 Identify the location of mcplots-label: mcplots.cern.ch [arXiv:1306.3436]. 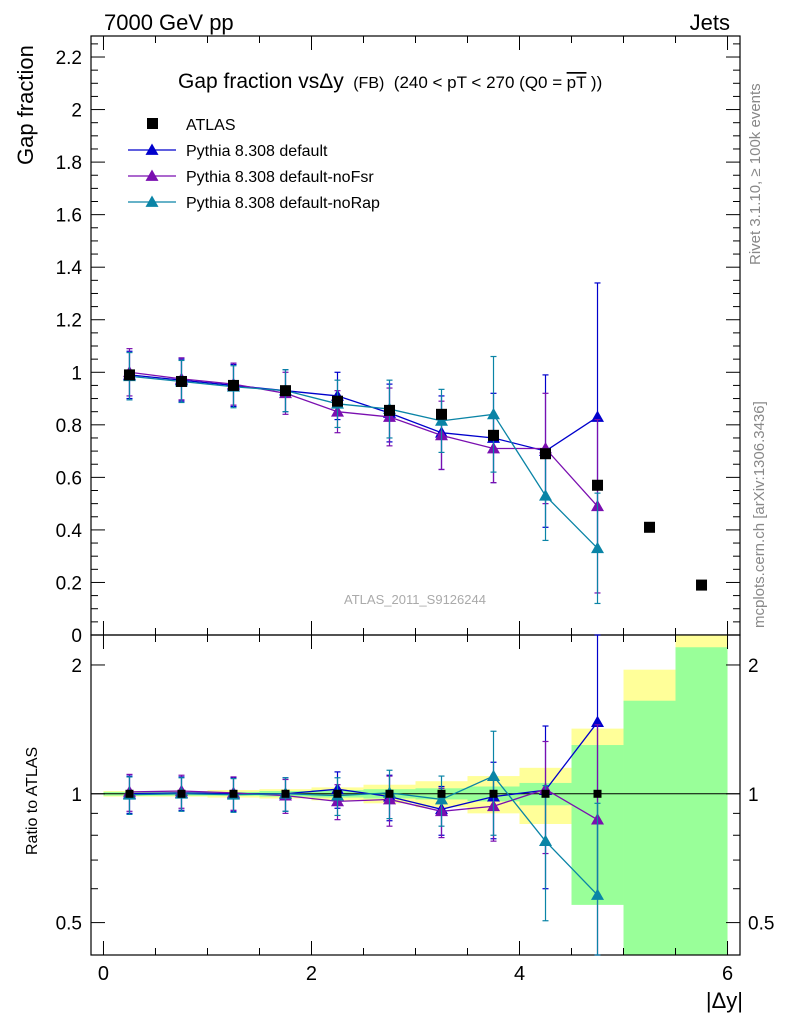
(759, 514).